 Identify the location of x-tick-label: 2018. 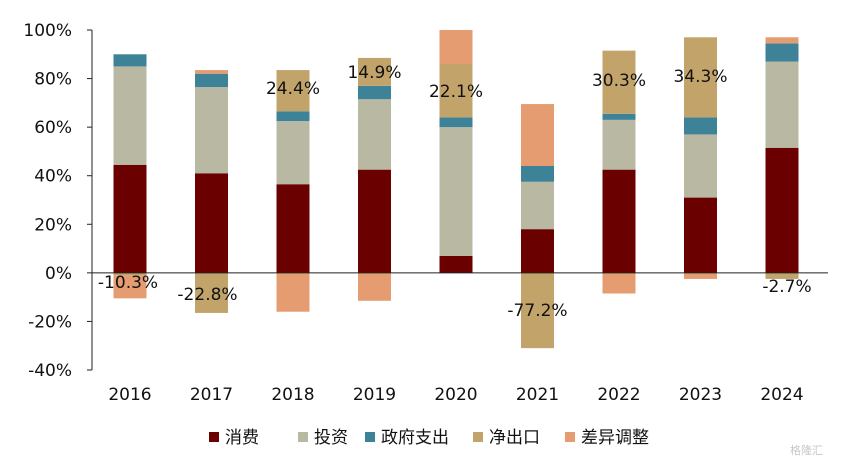
(292, 395).